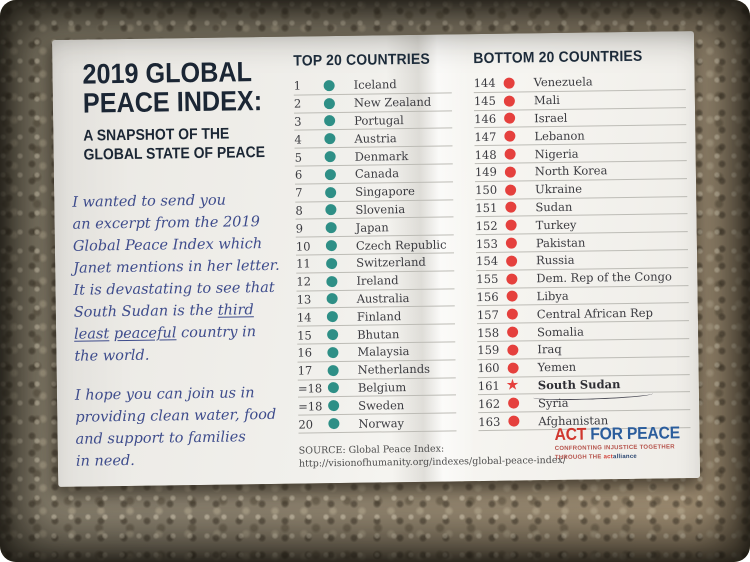 The height and width of the screenshot is (562, 750). Describe the element at coordinates (383, 352) in the screenshot. I see `country-name: Malaysia` at that location.